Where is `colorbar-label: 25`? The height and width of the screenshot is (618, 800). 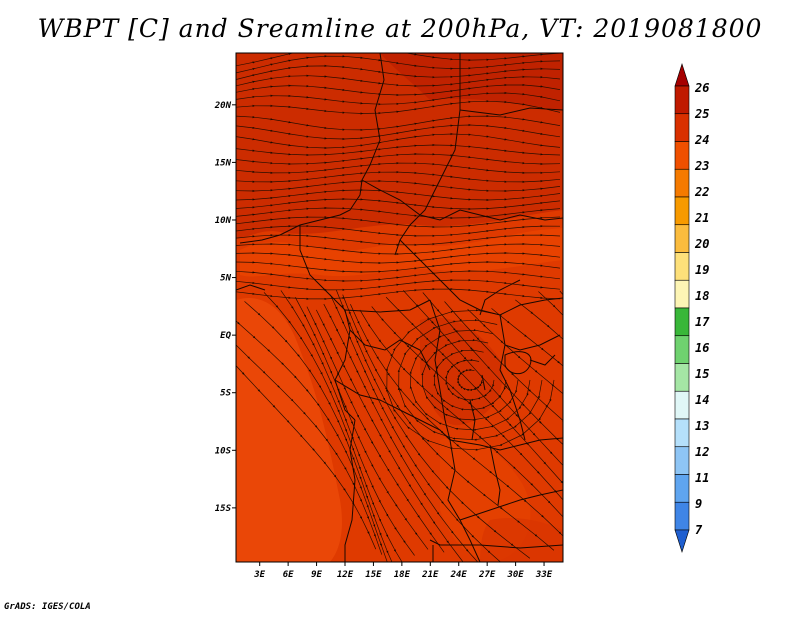
colorbar-label: 25 is located at coordinates (701, 114).